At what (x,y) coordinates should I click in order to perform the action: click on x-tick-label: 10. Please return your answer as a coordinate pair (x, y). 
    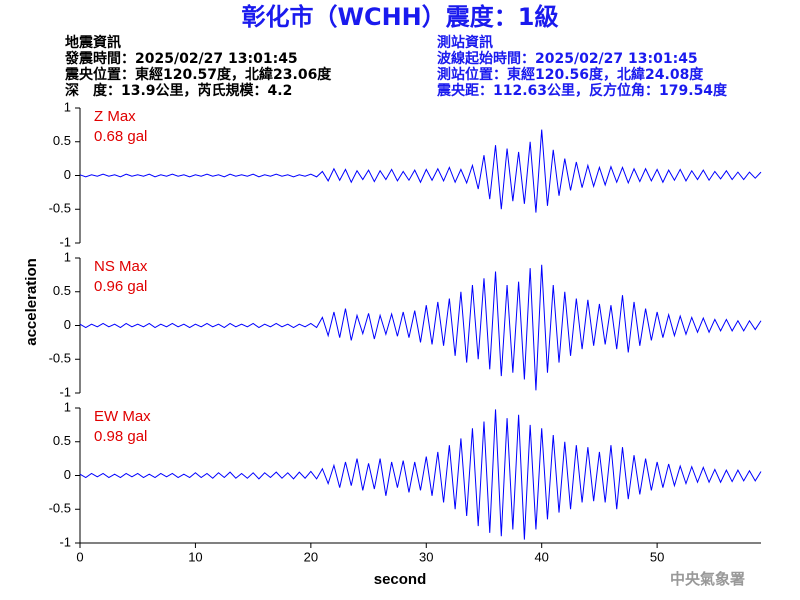
    Looking at the image, I should click on (195, 556).